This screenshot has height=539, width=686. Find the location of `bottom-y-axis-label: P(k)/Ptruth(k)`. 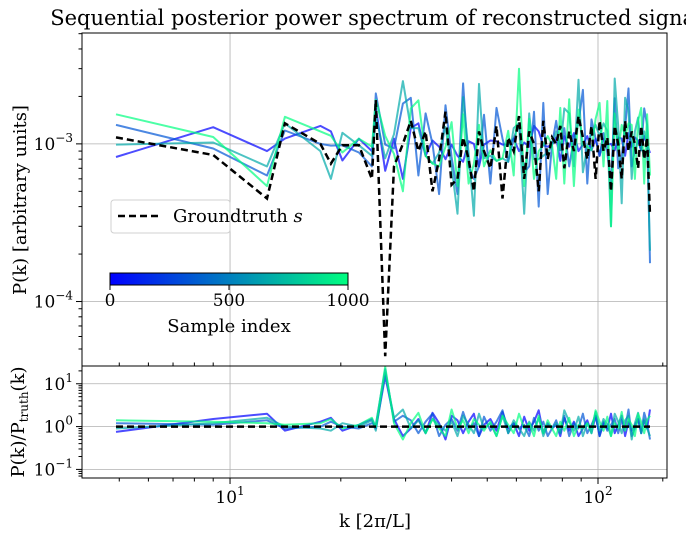

bottom-y-axis-label: P(k)/Ptruth(k) is located at coordinates (19, 421).